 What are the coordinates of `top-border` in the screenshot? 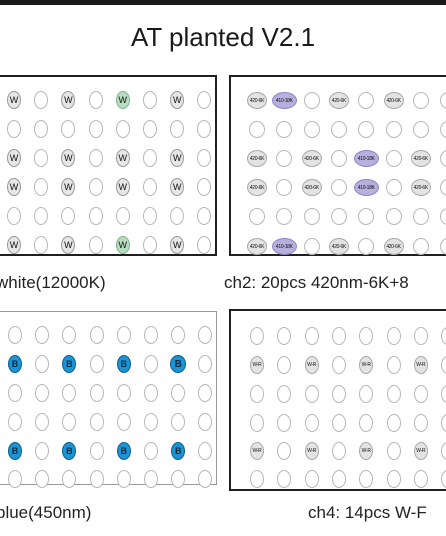 It's located at (223, 2).